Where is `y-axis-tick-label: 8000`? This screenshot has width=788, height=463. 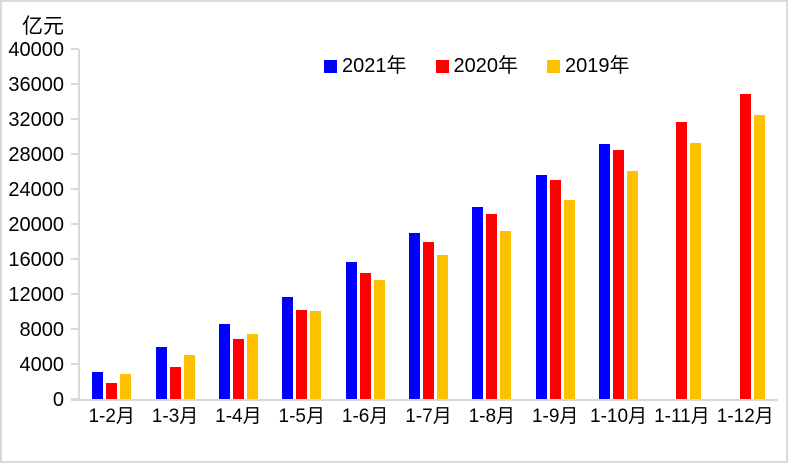
y-axis-tick-label: 8000 is located at coordinates (42, 330).